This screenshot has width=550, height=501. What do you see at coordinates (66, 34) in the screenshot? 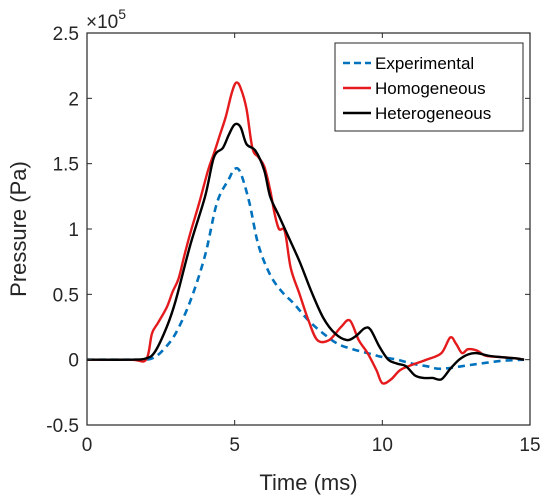
I see `y-tick-label: 2.5` at bounding box center [66, 34].